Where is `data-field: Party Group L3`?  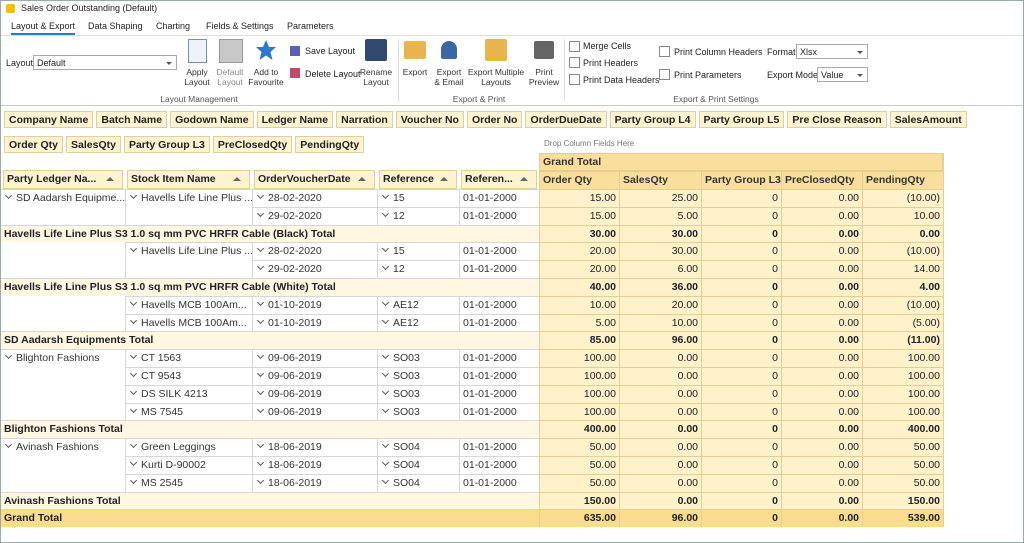 data-field: Party Group L3 is located at coordinates (166, 144).